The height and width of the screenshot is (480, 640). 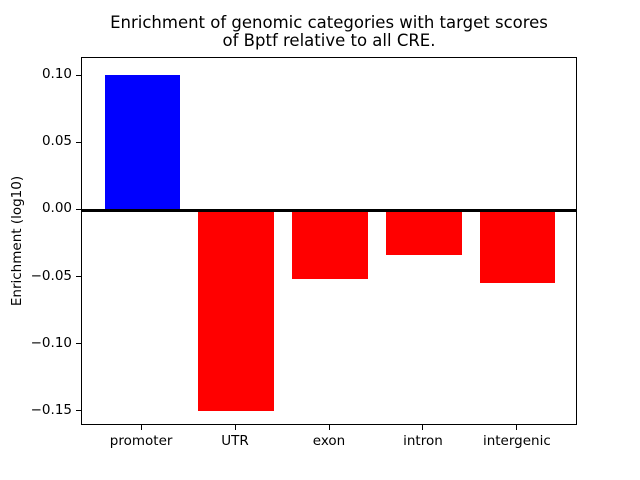 I want to click on y-tick-label: 0.10, so click(x=56, y=74).